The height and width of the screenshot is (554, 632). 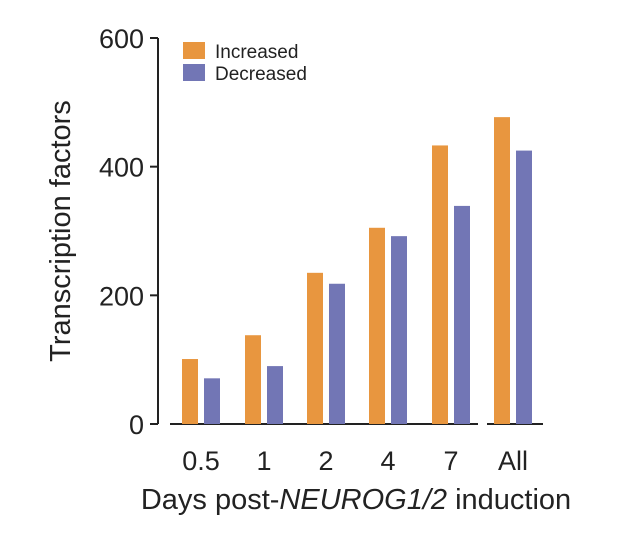 I want to click on legend-label-increased: Increased, so click(x=256, y=52).